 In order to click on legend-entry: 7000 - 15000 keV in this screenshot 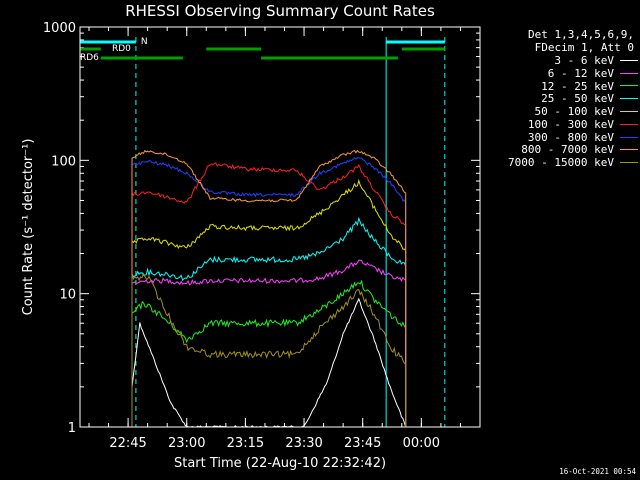, I will do `click(558, 162)`.